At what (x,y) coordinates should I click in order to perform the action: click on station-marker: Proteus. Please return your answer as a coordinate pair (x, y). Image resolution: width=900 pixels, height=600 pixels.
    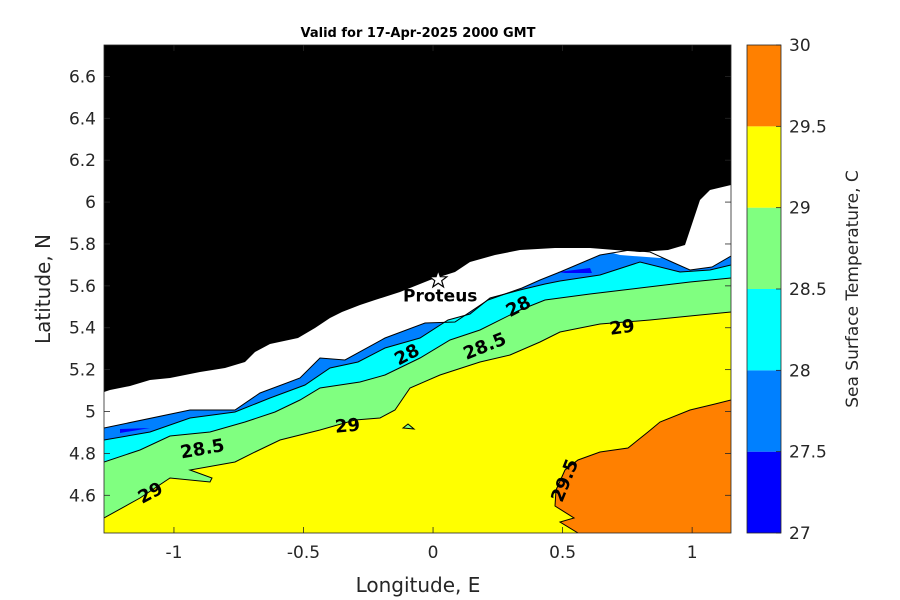
    Looking at the image, I should click on (440, 287).